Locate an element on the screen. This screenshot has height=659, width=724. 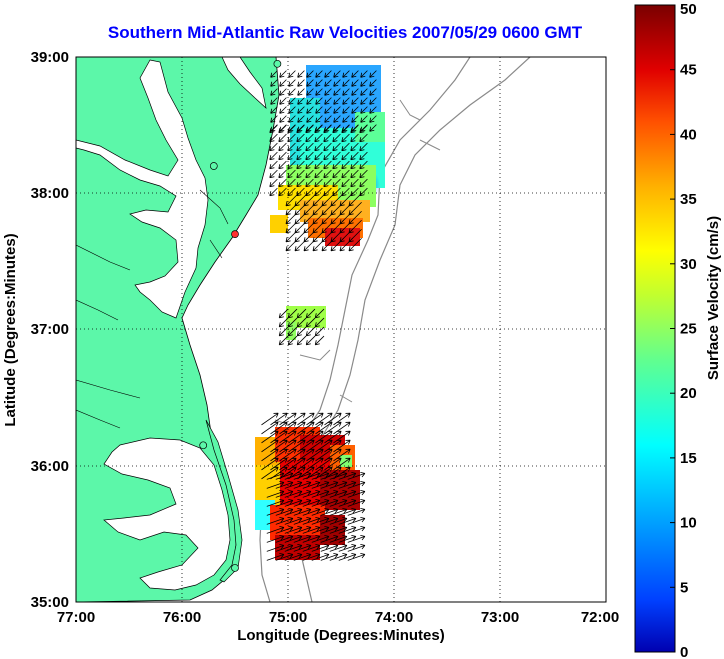
y-tick-label: 37:00 is located at coordinates (50, 329).